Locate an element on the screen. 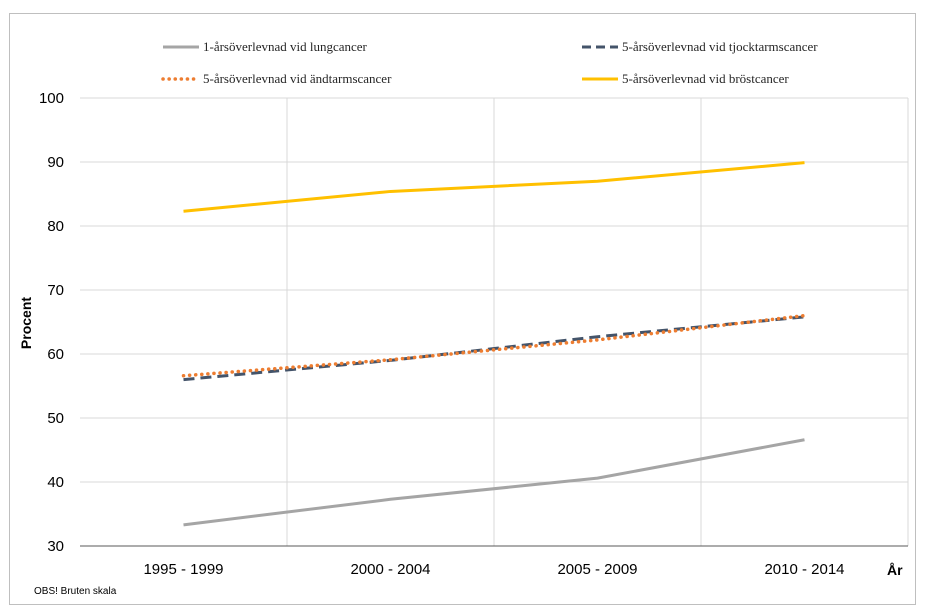  x-tick-label: 2000 - 2004 is located at coordinates (390, 569).